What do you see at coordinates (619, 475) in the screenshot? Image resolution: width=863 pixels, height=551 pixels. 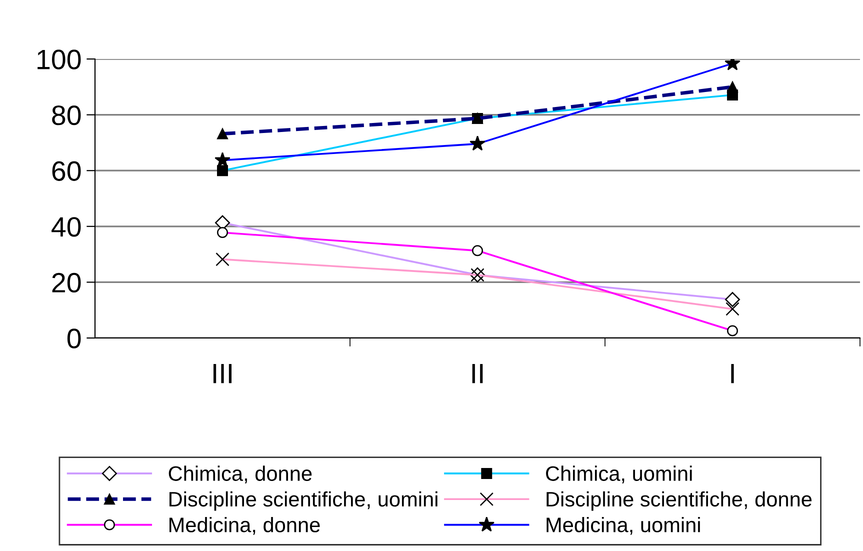 I see `legend-label: Chimica, uomini` at bounding box center [619, 475].